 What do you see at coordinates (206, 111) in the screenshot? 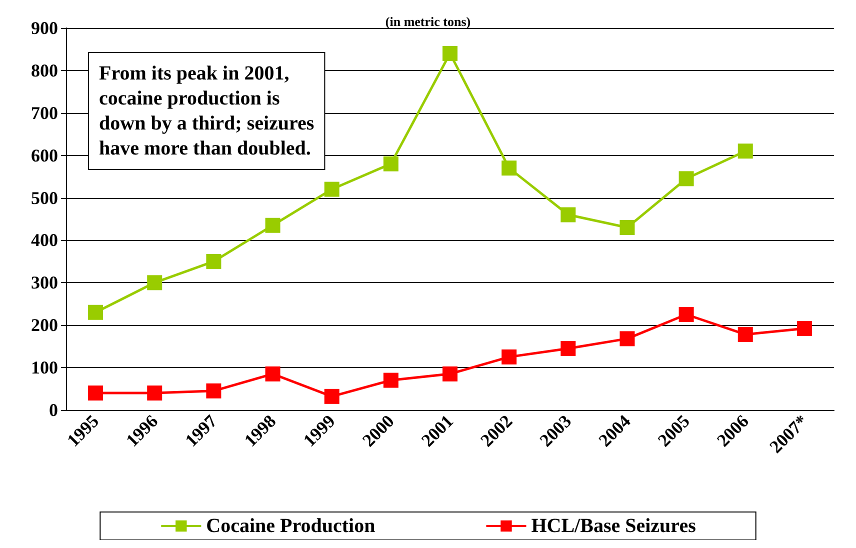
I see `annotation: From its peak in 2001, cocaine production is down by a third; seizures have more than doubled.` at bounding box center [206, 111].